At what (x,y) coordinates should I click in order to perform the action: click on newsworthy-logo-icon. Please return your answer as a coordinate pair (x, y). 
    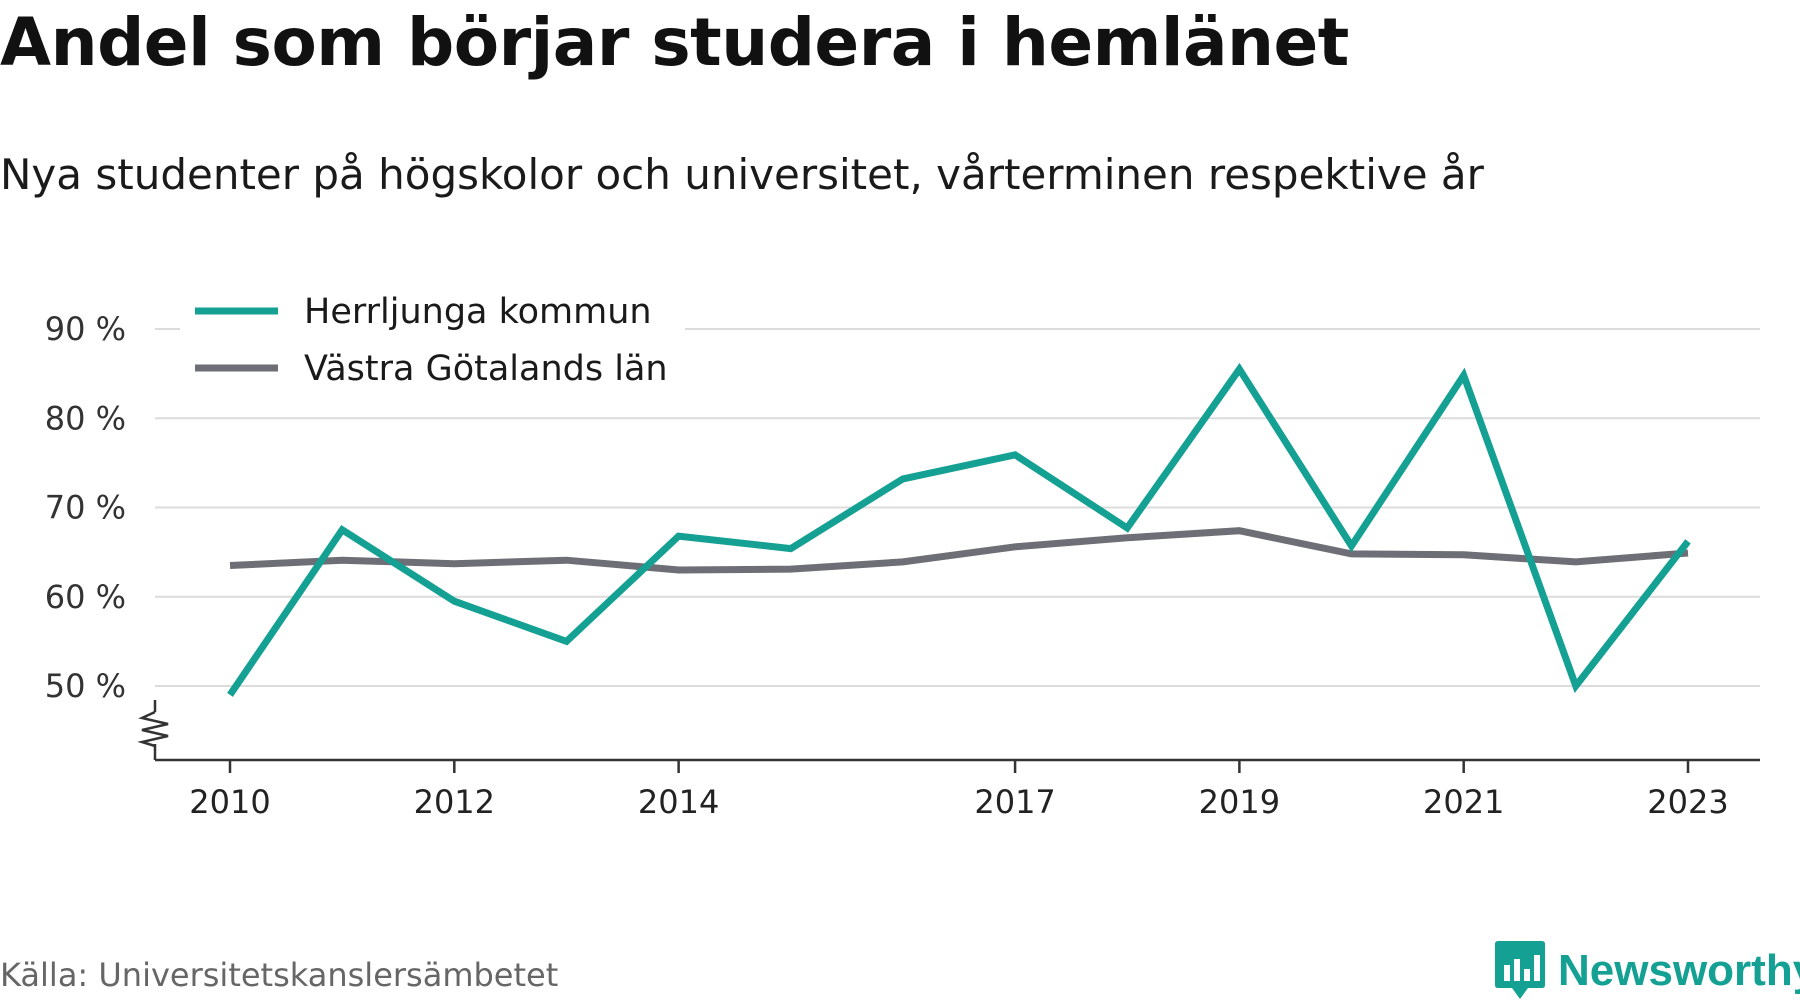
    Looking at the image, I should click on (1520, 970).